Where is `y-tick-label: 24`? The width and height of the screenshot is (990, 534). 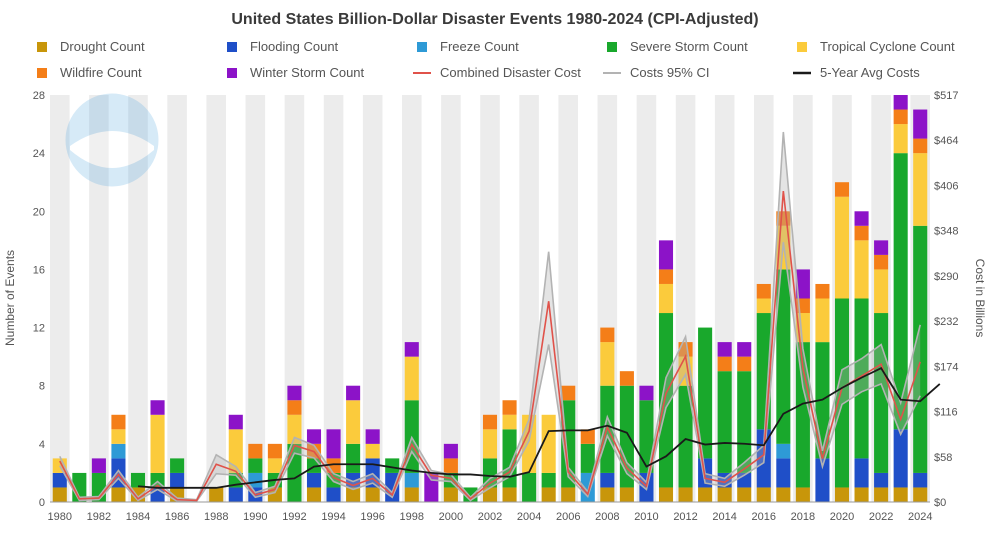
y-tick-label: 24 is located at coordinates (39, 154).